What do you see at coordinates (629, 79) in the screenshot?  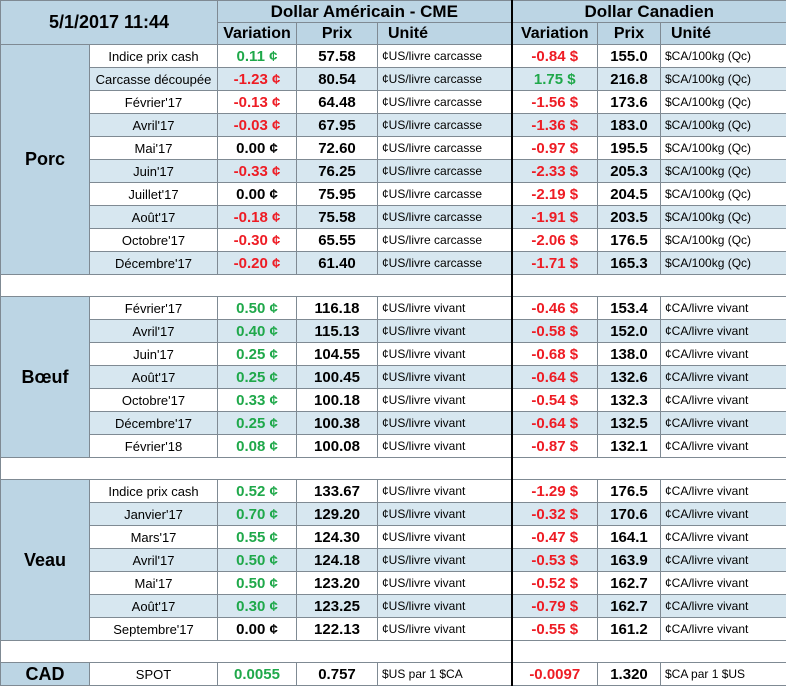 I see `cad-price: 216.8` at bounding box center [629, 79].